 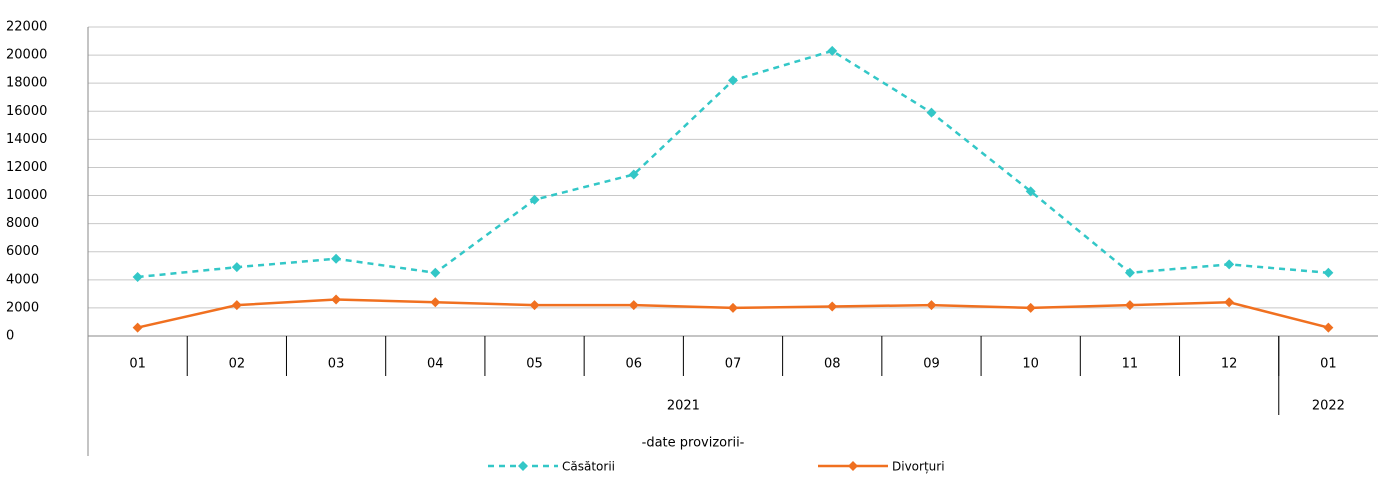 I want to click on x-group-label: 2022, so click(x=1328, y=406).